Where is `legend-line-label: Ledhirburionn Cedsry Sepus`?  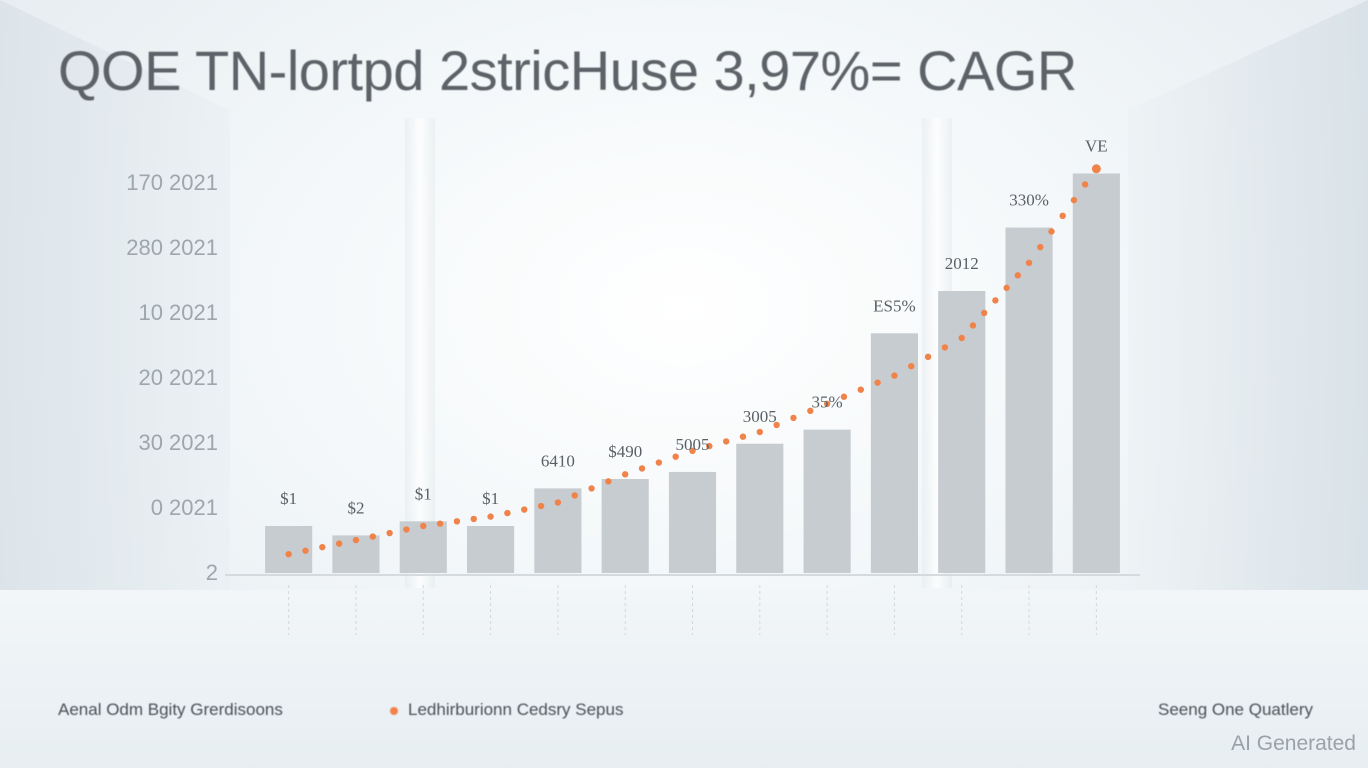
legend-line-label: Ledhirburionn Cedsry Sepus is located at coordinates (516, 709).